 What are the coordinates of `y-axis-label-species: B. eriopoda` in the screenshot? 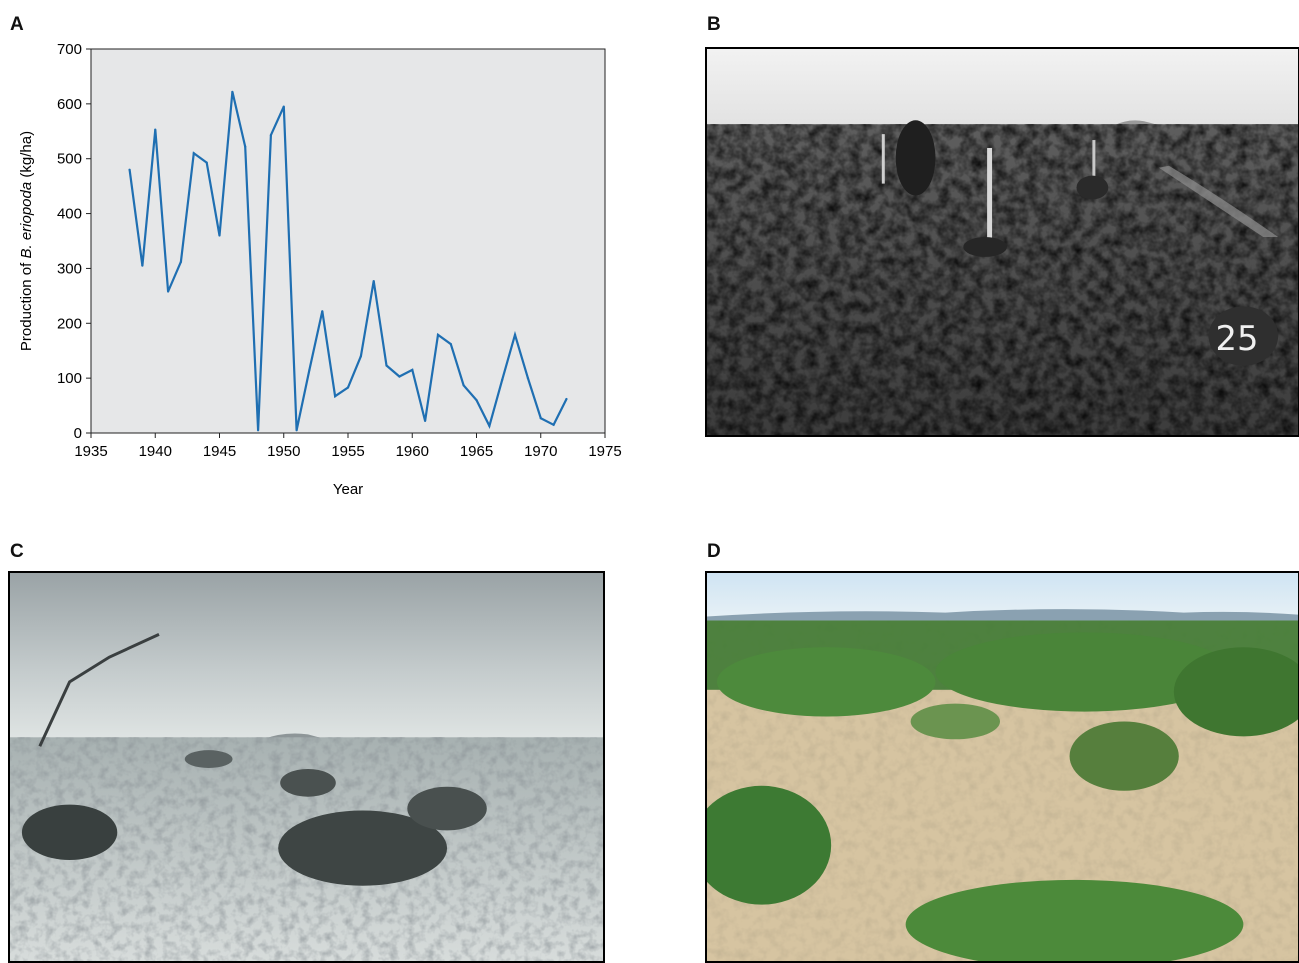 It's located at (26, 220).